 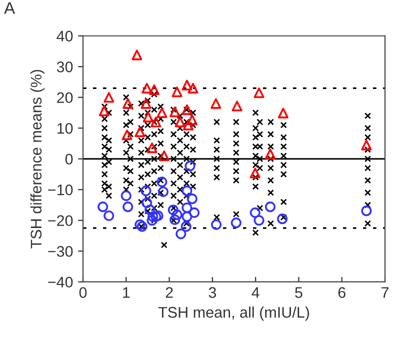 I want to click on x-tick-label: 2, so click(x=169, y=292).